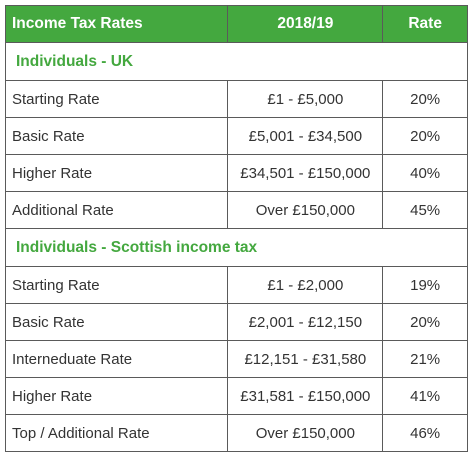 The image size is (474, 469). I want to click on table-row: Basic Rate £2,001 - £12,150 20%, so click(236, 322).